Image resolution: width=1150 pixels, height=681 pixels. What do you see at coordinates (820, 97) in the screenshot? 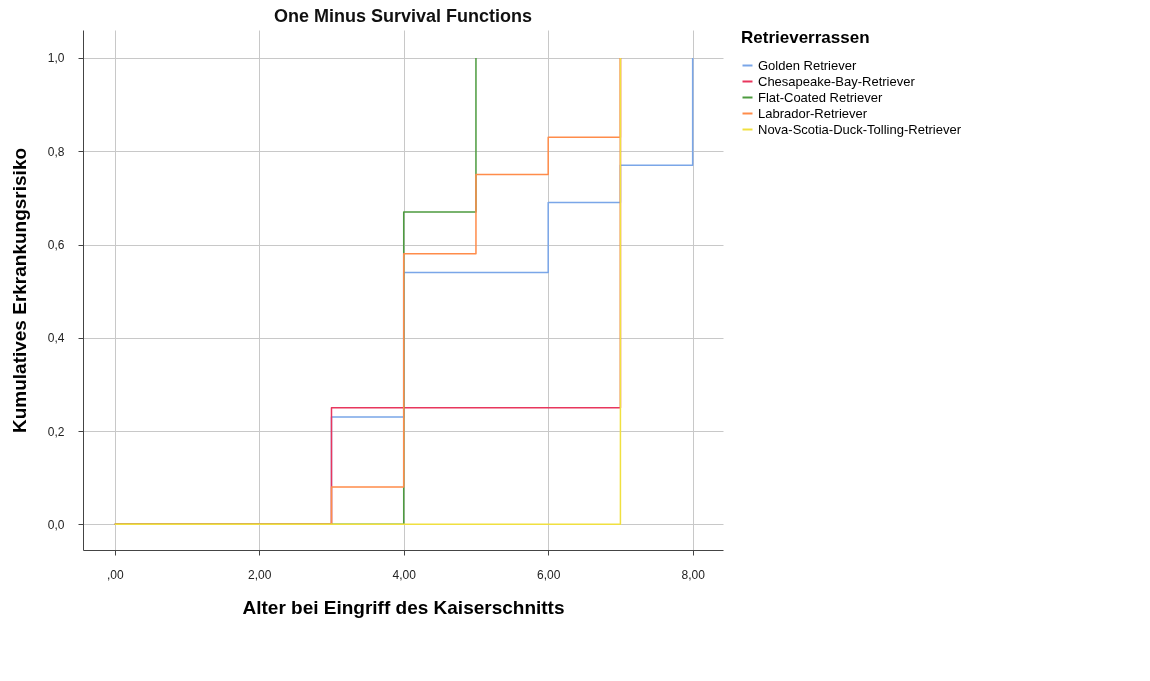
I see `legend-label: Flat-Coated Retriever` at bounding box center [820, 97].